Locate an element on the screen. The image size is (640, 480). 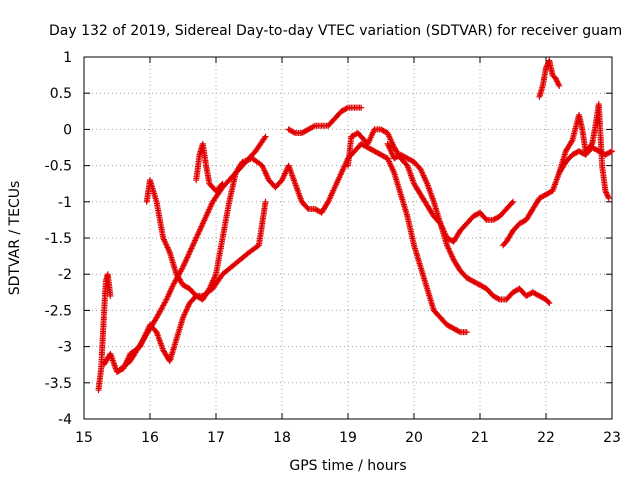
y-tick-label: 0.5 is located at coordinates (61, 94).